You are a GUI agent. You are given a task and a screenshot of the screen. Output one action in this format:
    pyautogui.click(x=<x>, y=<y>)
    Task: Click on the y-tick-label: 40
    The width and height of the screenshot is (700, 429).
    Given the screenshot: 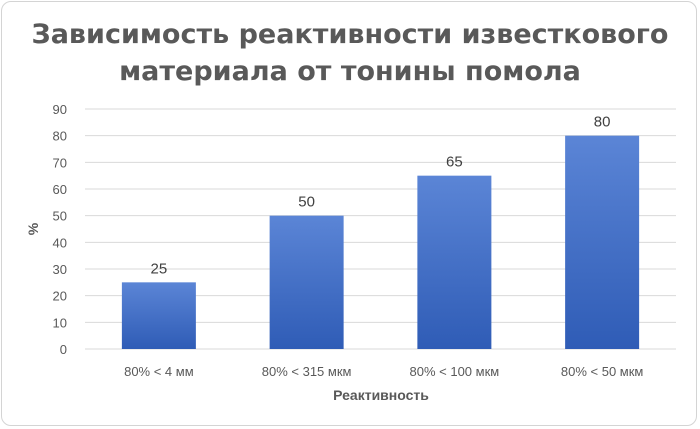 What is the action you would take?
    pyautogui.click(x=60, y=242)
    